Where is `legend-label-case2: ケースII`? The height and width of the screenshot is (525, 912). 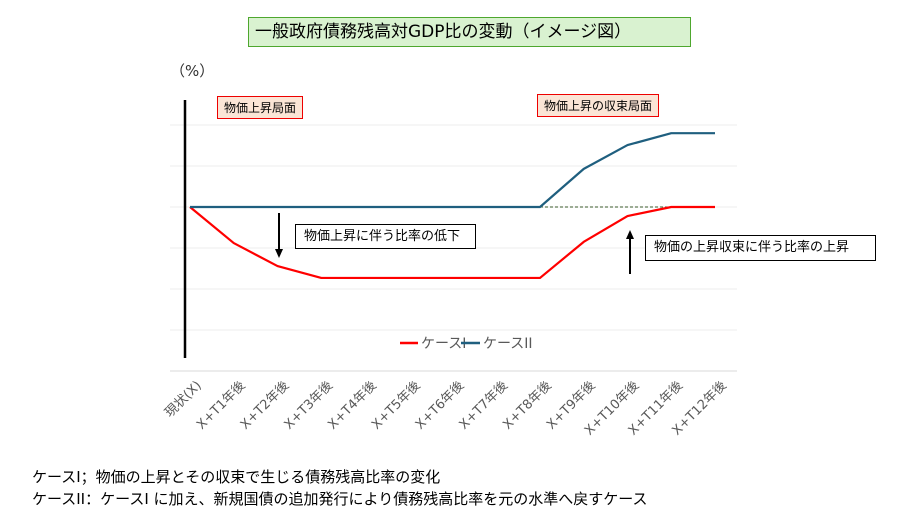 legend-label-case2: ケースII is located at coordinates (508, 344).